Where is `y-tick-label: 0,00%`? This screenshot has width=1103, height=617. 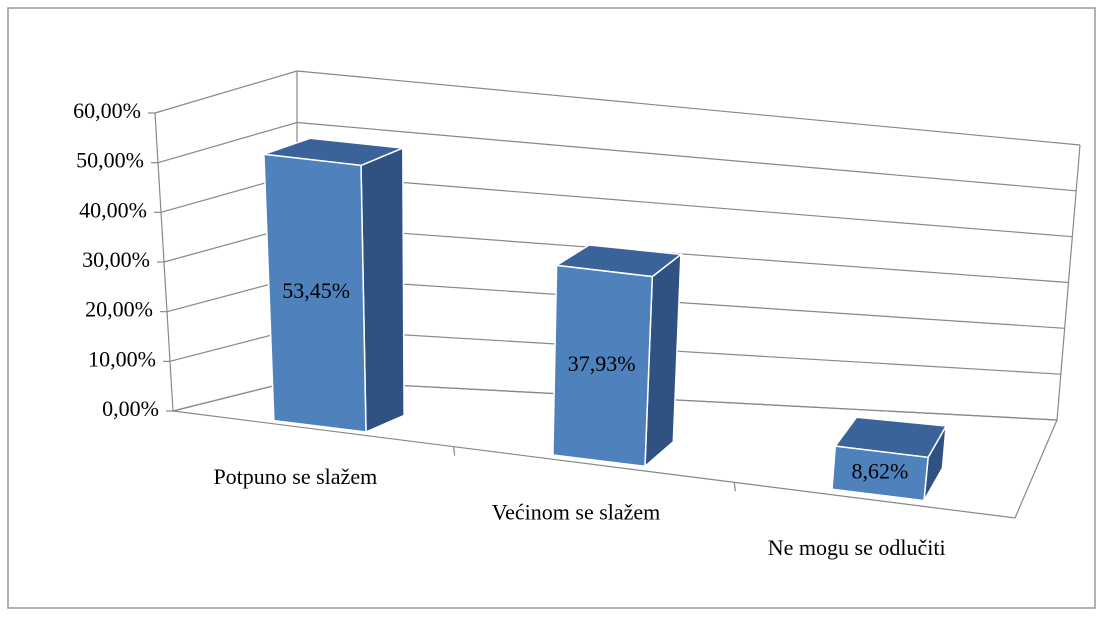 y-tick-label: 0,00% is located at coordinates (130, 408).